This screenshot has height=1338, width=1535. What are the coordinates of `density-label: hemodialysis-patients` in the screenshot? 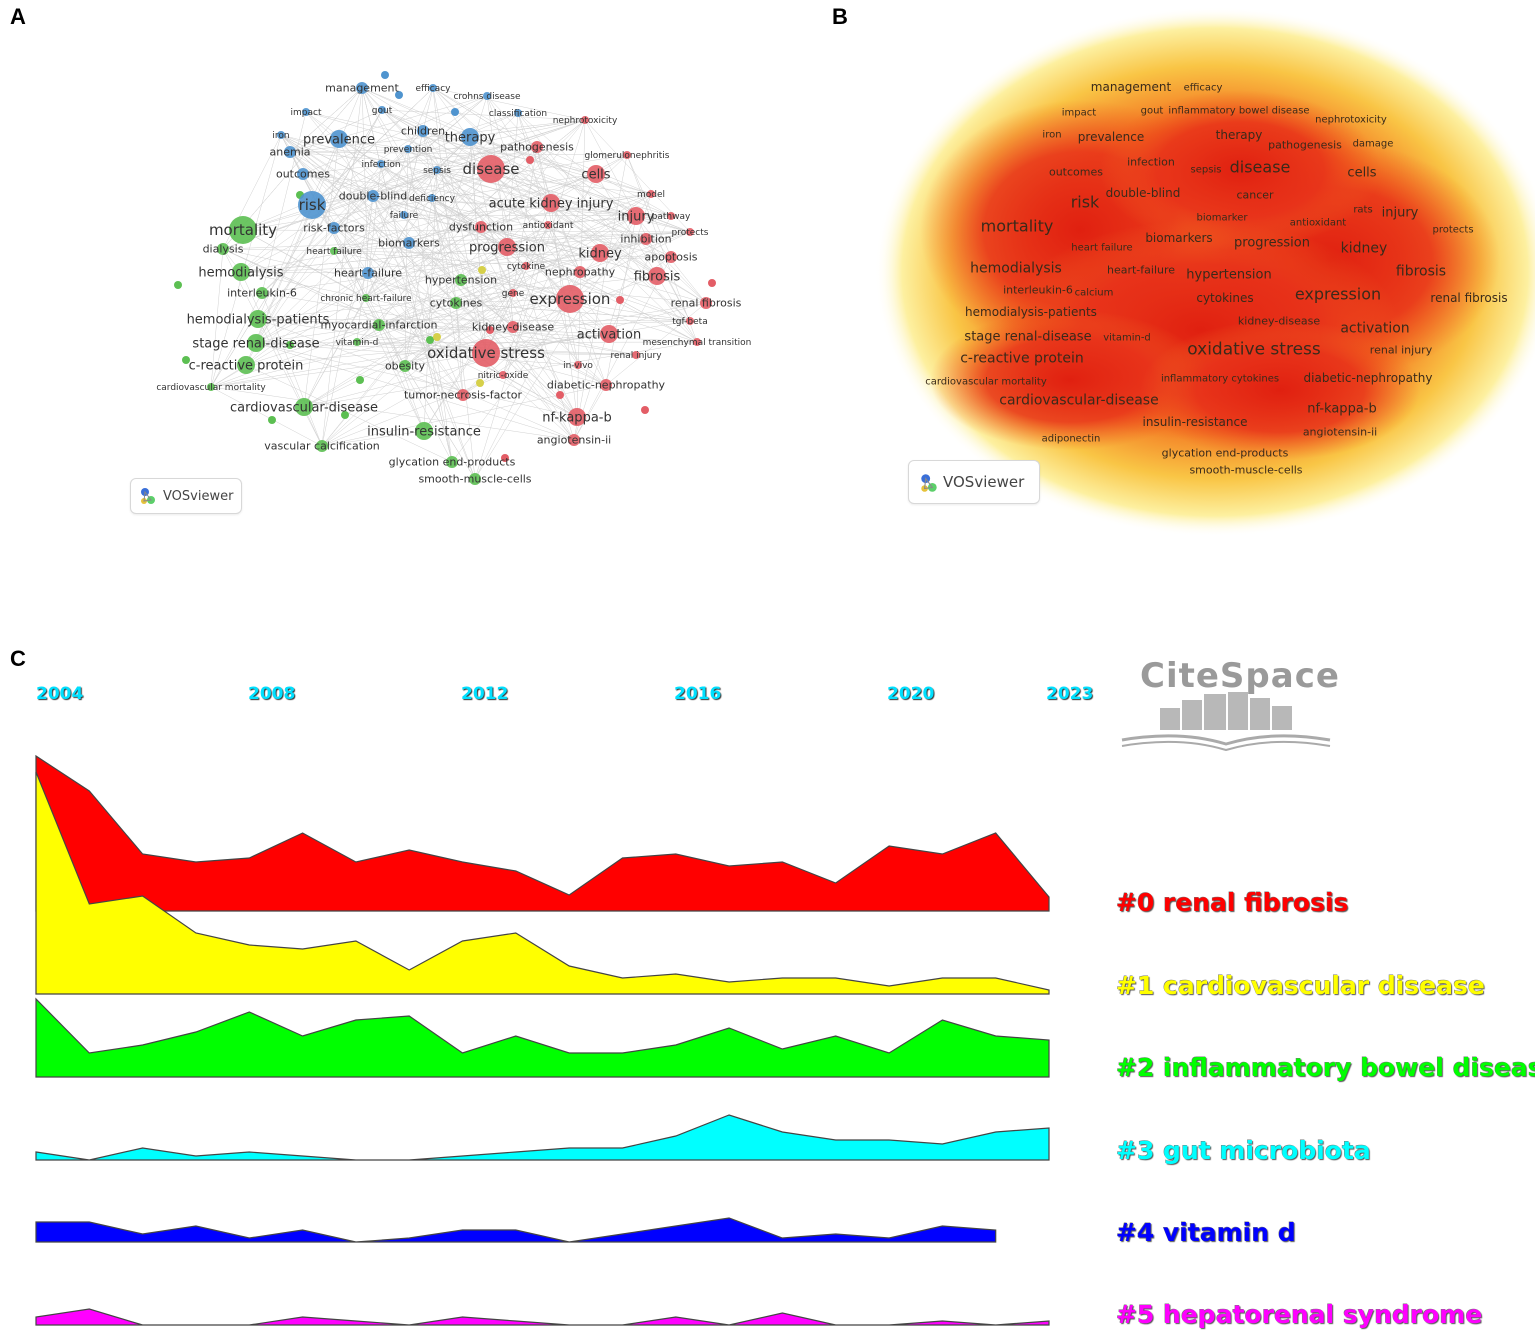 It's located at (1031, 312).